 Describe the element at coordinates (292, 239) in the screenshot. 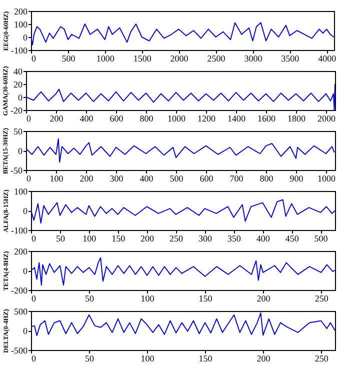

I see `x-tick-label: 450` at that location.